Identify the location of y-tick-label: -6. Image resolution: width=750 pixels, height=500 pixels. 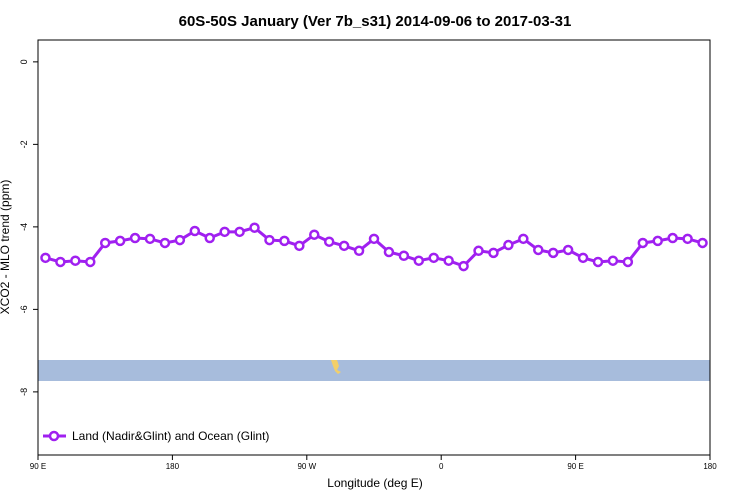
(24, 309).